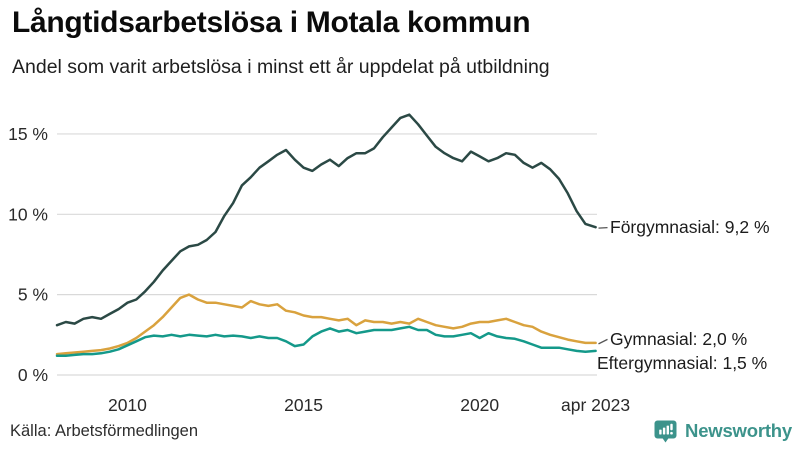 The height and width of the screenshot is (450, 800). What do you see at coordinates (104, 430) in the screenshot?
I see `source-note: Källa: Arbetsförmedlingen` at bounding box center [104, 430].